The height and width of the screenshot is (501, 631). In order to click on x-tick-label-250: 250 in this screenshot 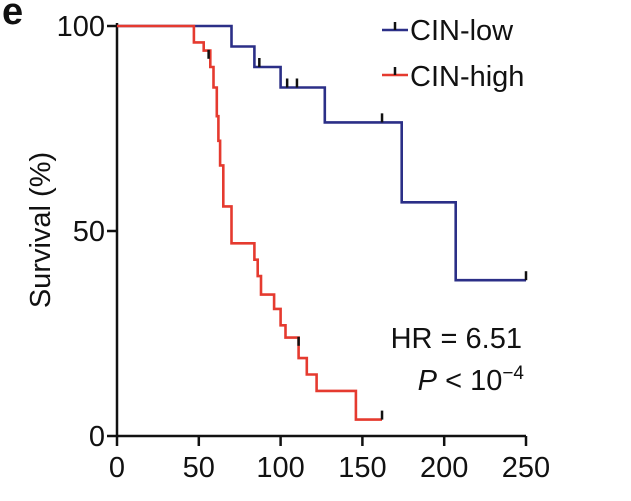, I will do `click(526, 468)`.